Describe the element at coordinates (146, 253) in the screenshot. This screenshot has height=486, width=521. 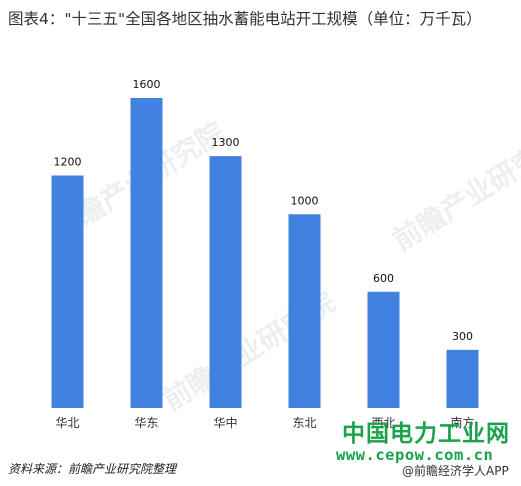
I see `bar-华东` at that location.